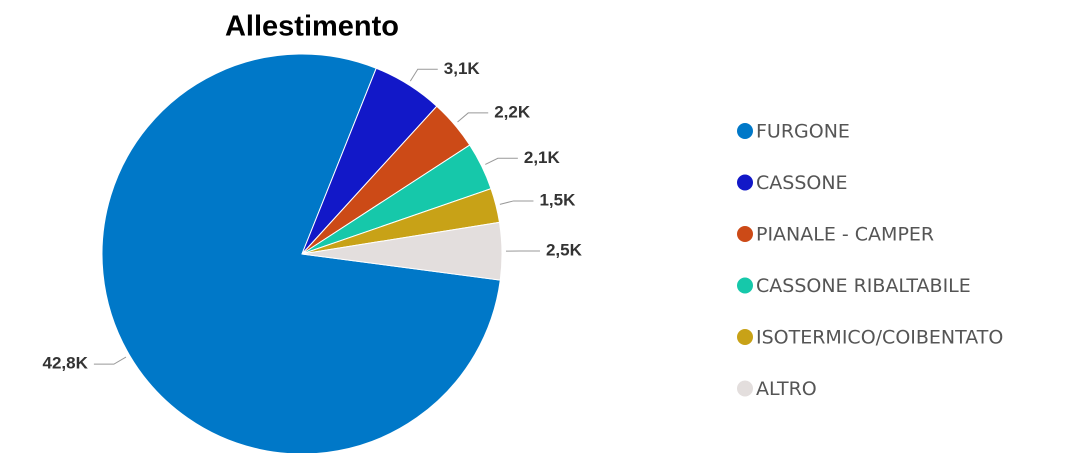 This screenshot has height=453, width=1074. Describe the element at coordinates (402, 251) in the screenshot. I see `pie-slice` at that location.